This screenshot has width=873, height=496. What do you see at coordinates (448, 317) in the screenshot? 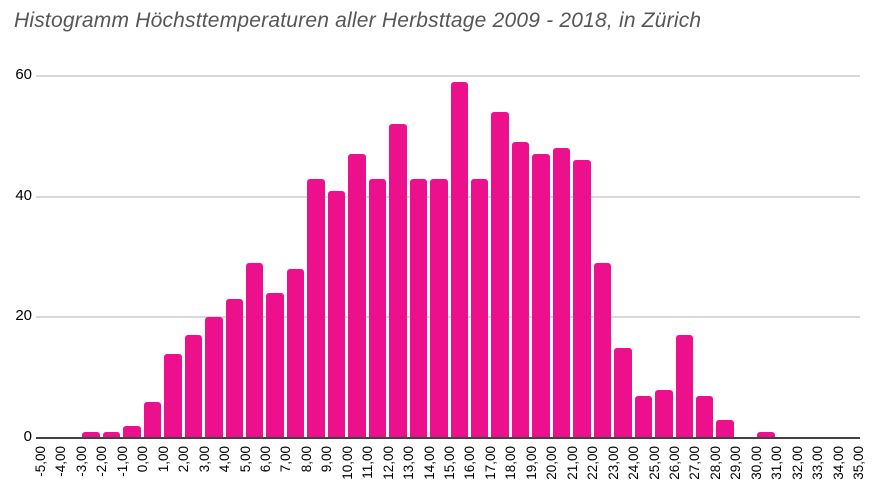
I see `gridline` at bounding box center [448, 317].